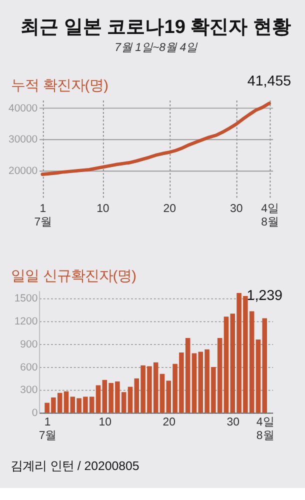 The image size is (305, 500). Describe the element at coordinates (35, 414) in the screenshot. I see `y-tick-label: 0` at that location.